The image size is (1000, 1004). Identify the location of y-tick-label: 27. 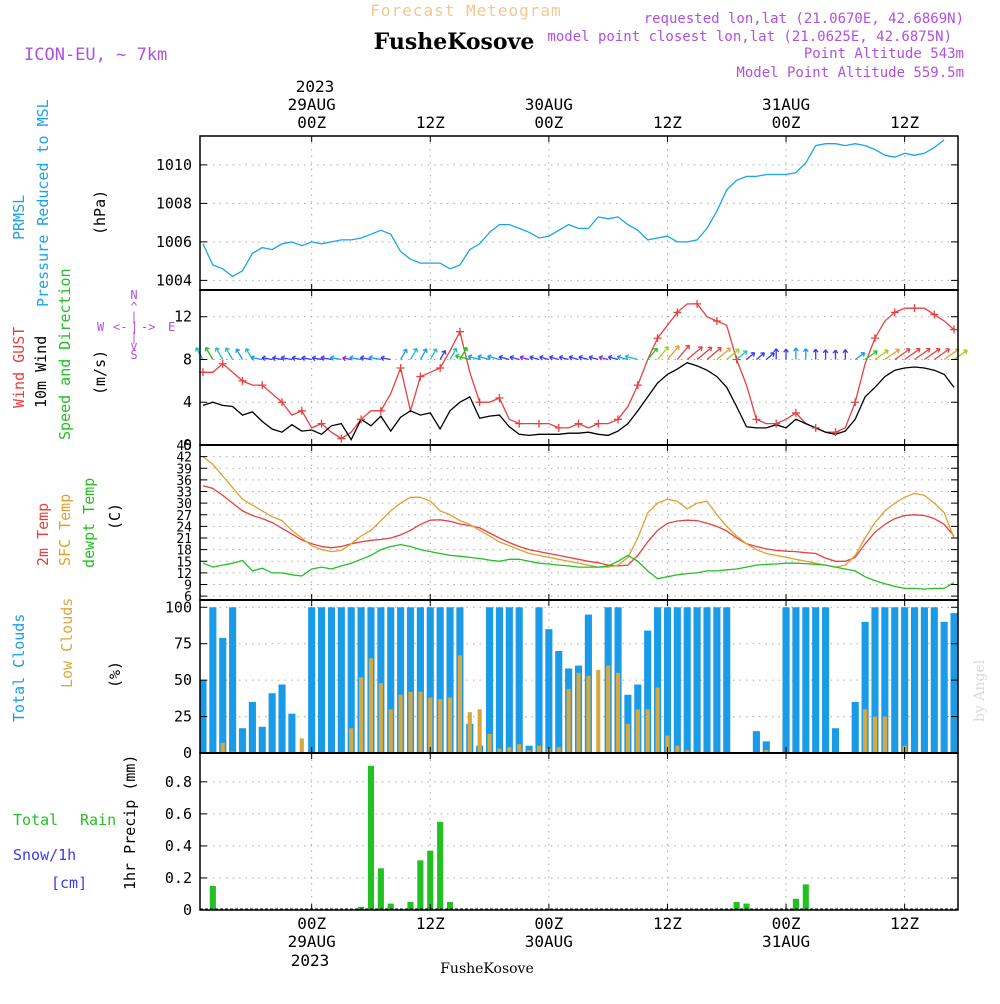
(184, 516).